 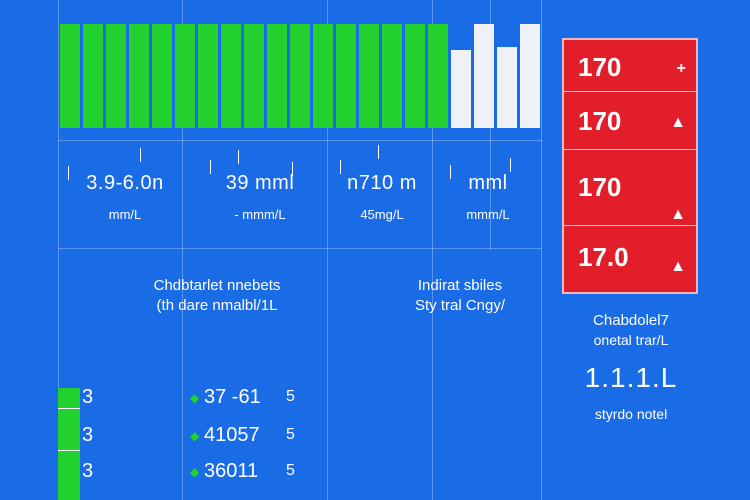 What do you see at coordinates (260, 183) in the screenshot?
I see `reading-value: 39 mml` at bounding box center [260, 183].